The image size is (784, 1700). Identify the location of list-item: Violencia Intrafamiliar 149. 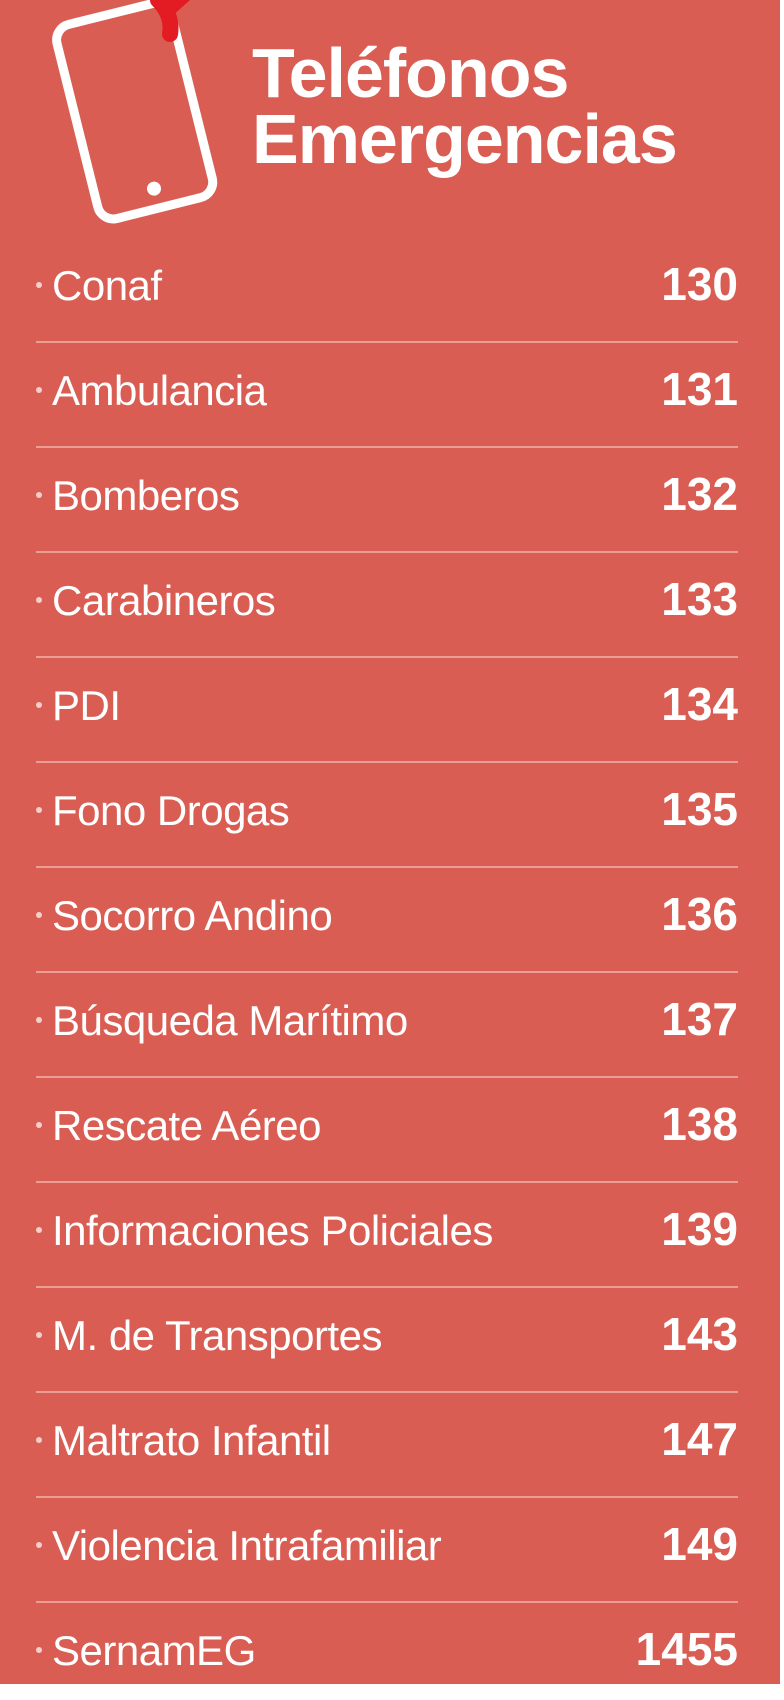
(392, 1550).